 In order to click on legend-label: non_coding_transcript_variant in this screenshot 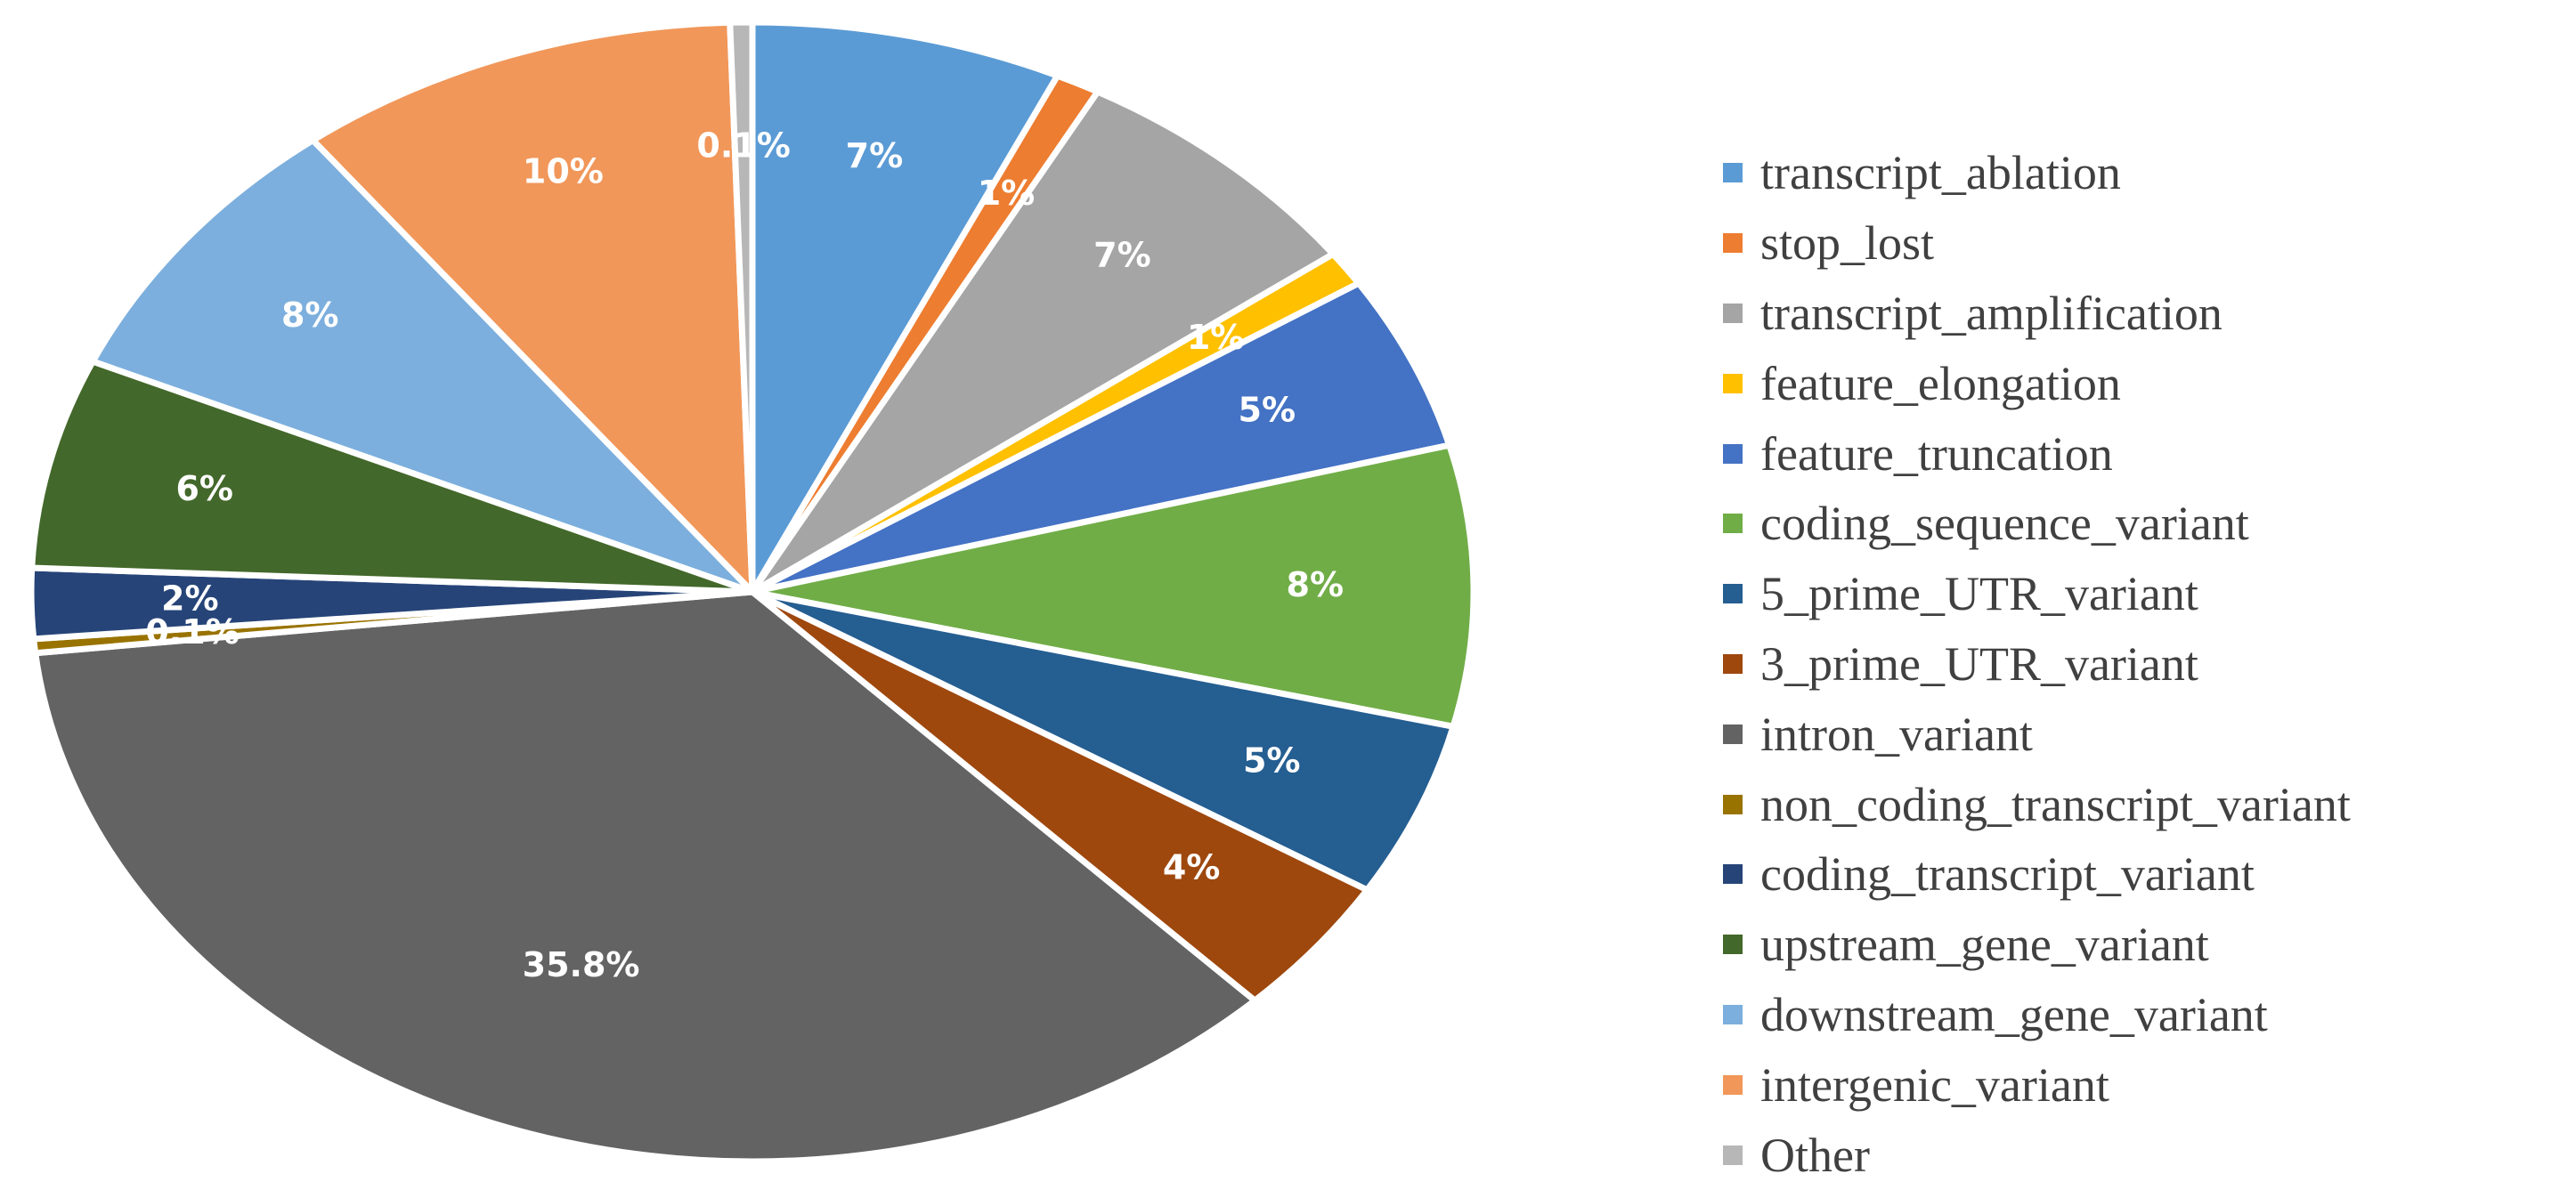, I will do `click(2055, 804)`.